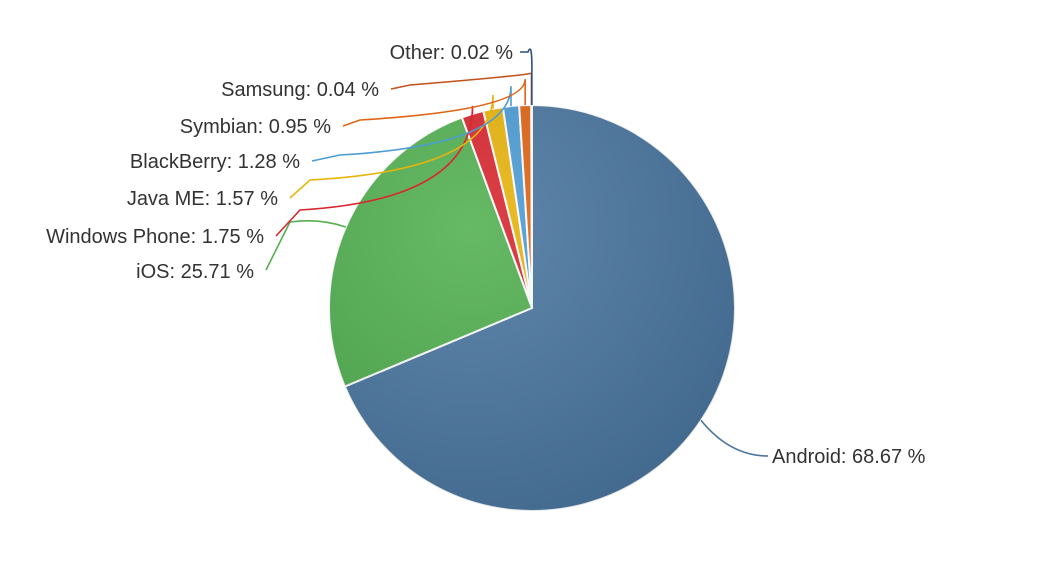 The height and width of the screenshot is (571, 1050). I want to click on leader-line-symbian, so click(434, 103).